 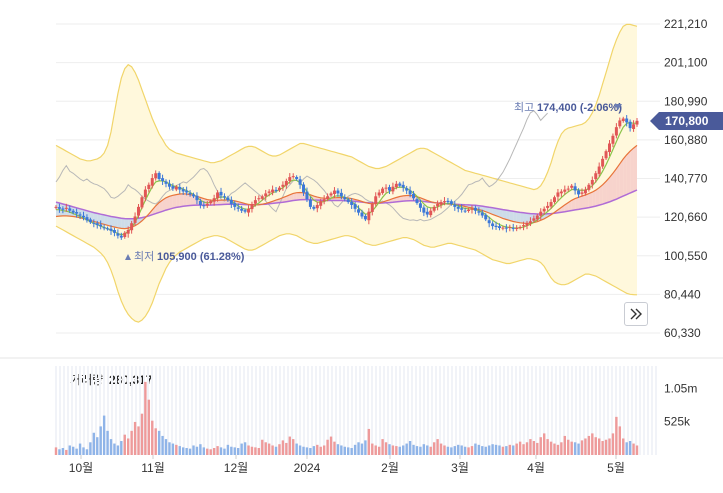 What do you see at coordinates (153, 468) in the screenshot?
I see `x-tick-label: 11월` at bounding box center [153, 468].